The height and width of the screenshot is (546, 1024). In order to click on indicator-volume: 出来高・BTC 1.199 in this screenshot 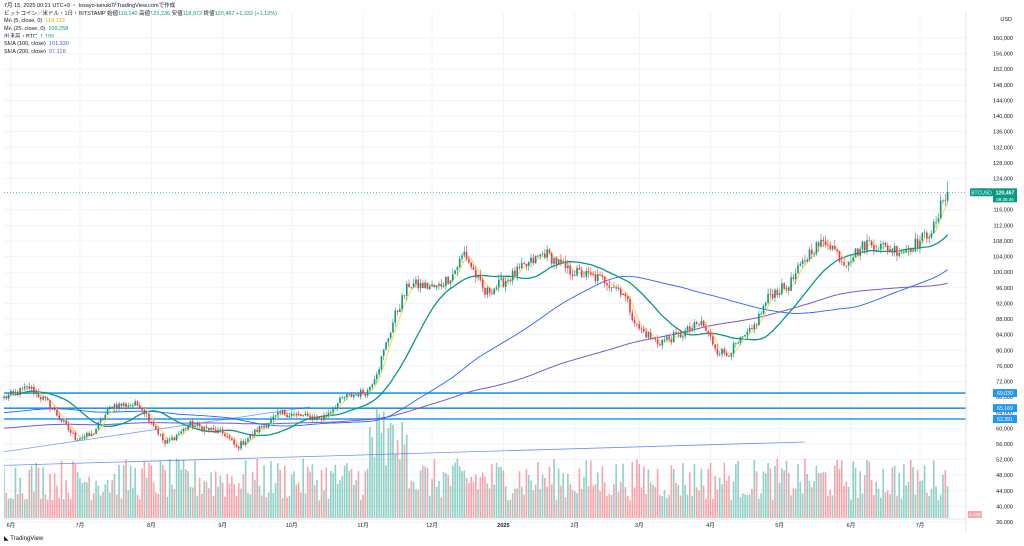, I will do `click(29, 36)`.